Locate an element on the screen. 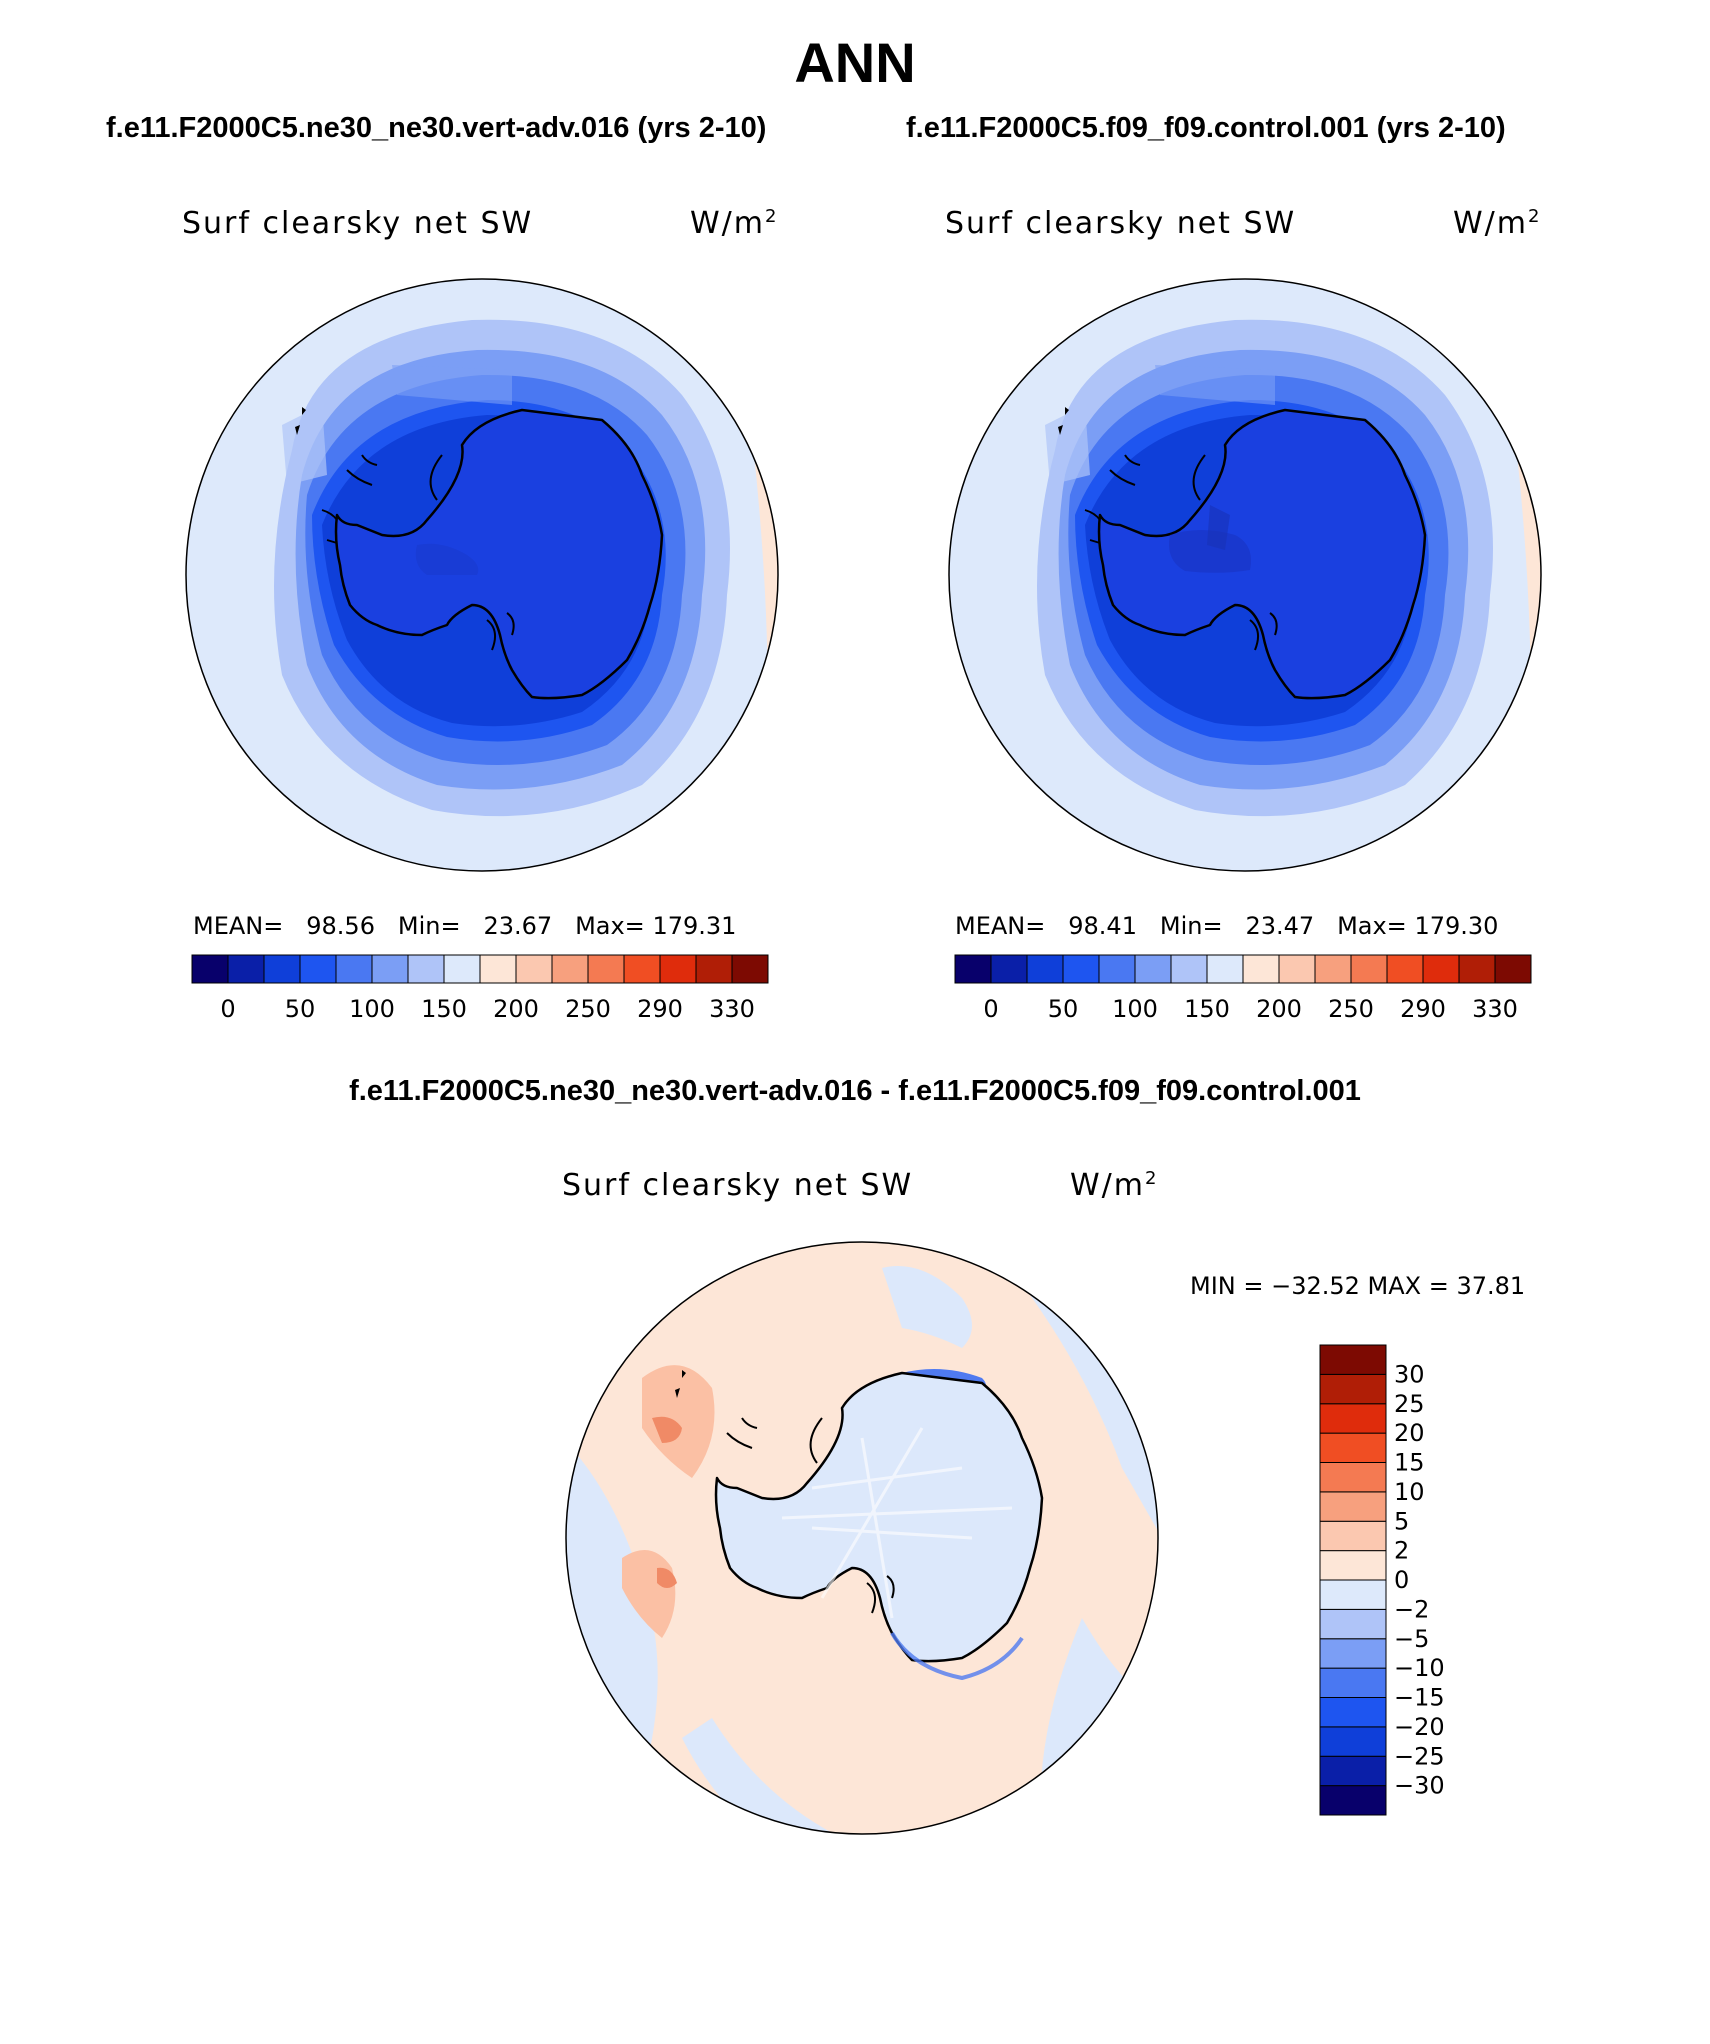 The width and height of the screenshot is (1710, 2044). colorbar-tick-label: 2 is located at coordinates (1401, 1551).